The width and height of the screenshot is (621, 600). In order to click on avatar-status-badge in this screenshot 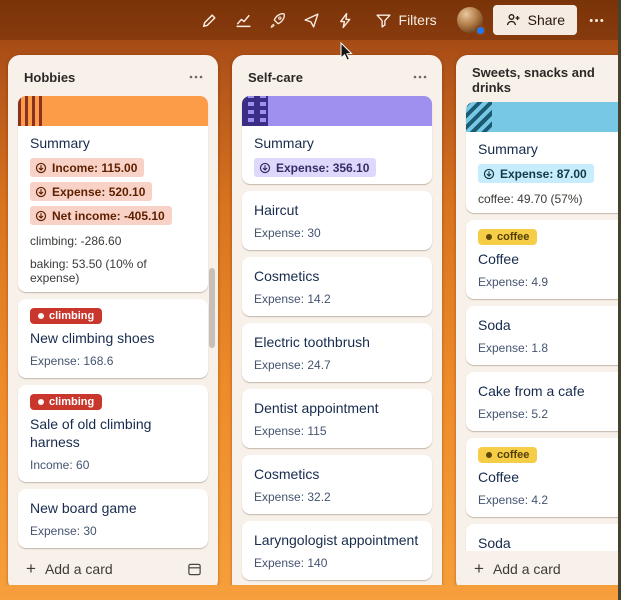, I will do `click(480, 30)`.